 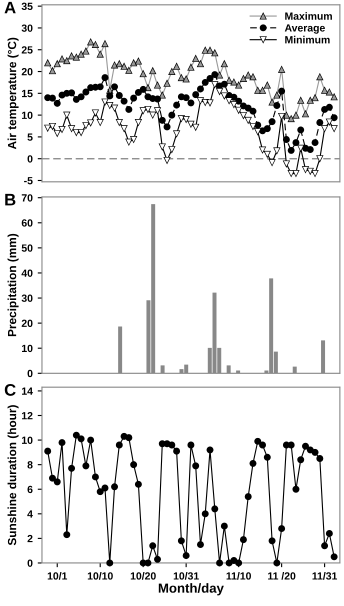 What do you see at coordinates (282, 576) in the screenshot?
I see `x-tick-label: 11 /20` at bounding box center [282, 576].